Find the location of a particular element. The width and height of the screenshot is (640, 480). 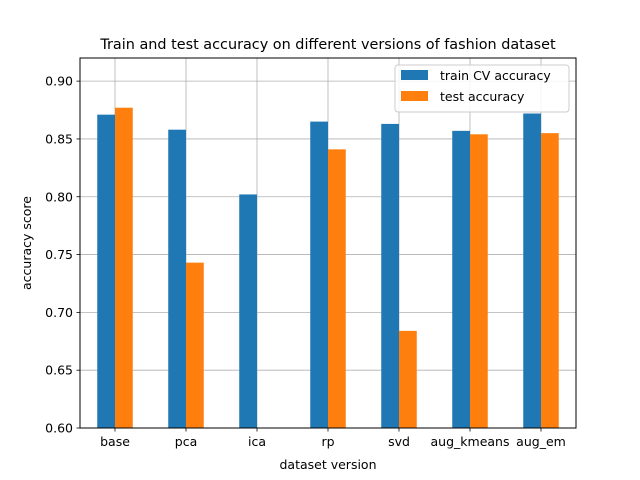

y-axis-label: accuracy score is located at coordinates (26, 243).